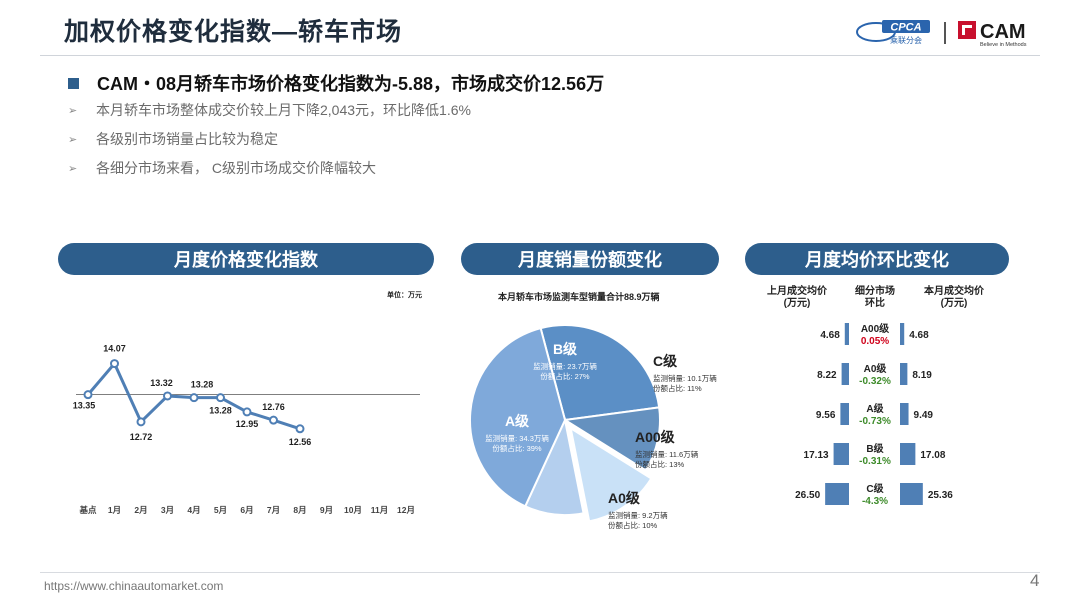  What do you see at coordinates (299, 510) in the screenshot?
I see `x-tick-label: 8月` at bounding box center [299, 510].